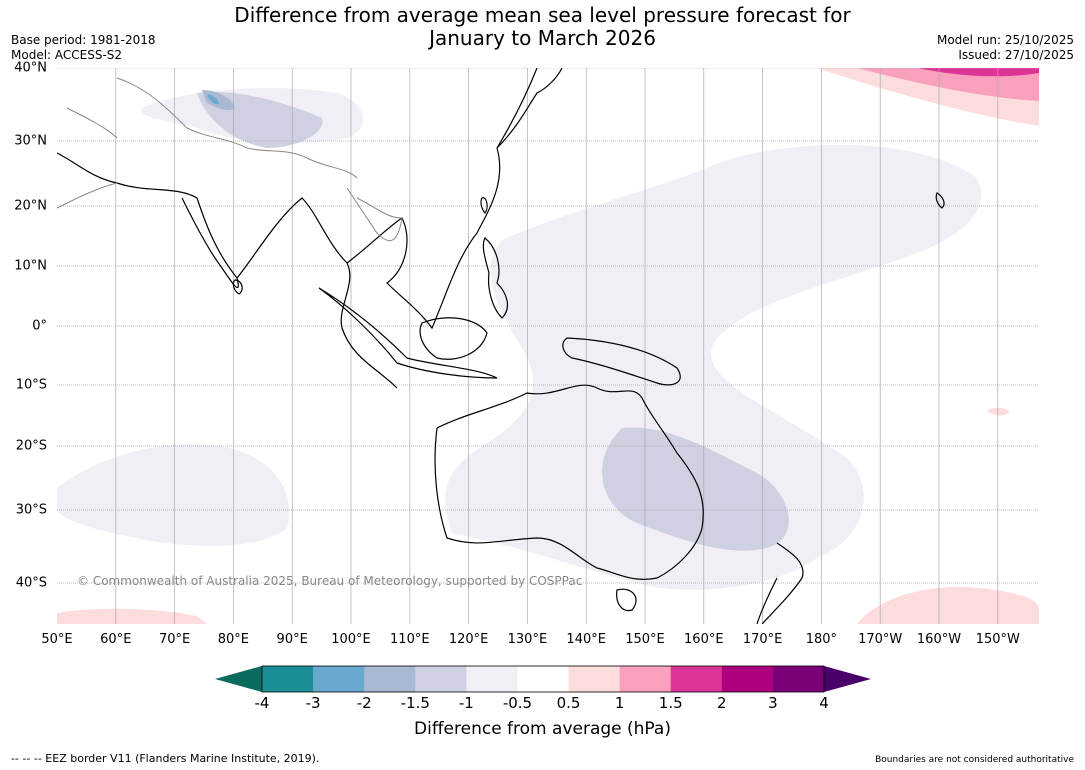 This screenshot has height=770, width=1085. Describe the element at coordinates (237, 287) in the screenshot. I see `coastline-sri-lanka` at that location.